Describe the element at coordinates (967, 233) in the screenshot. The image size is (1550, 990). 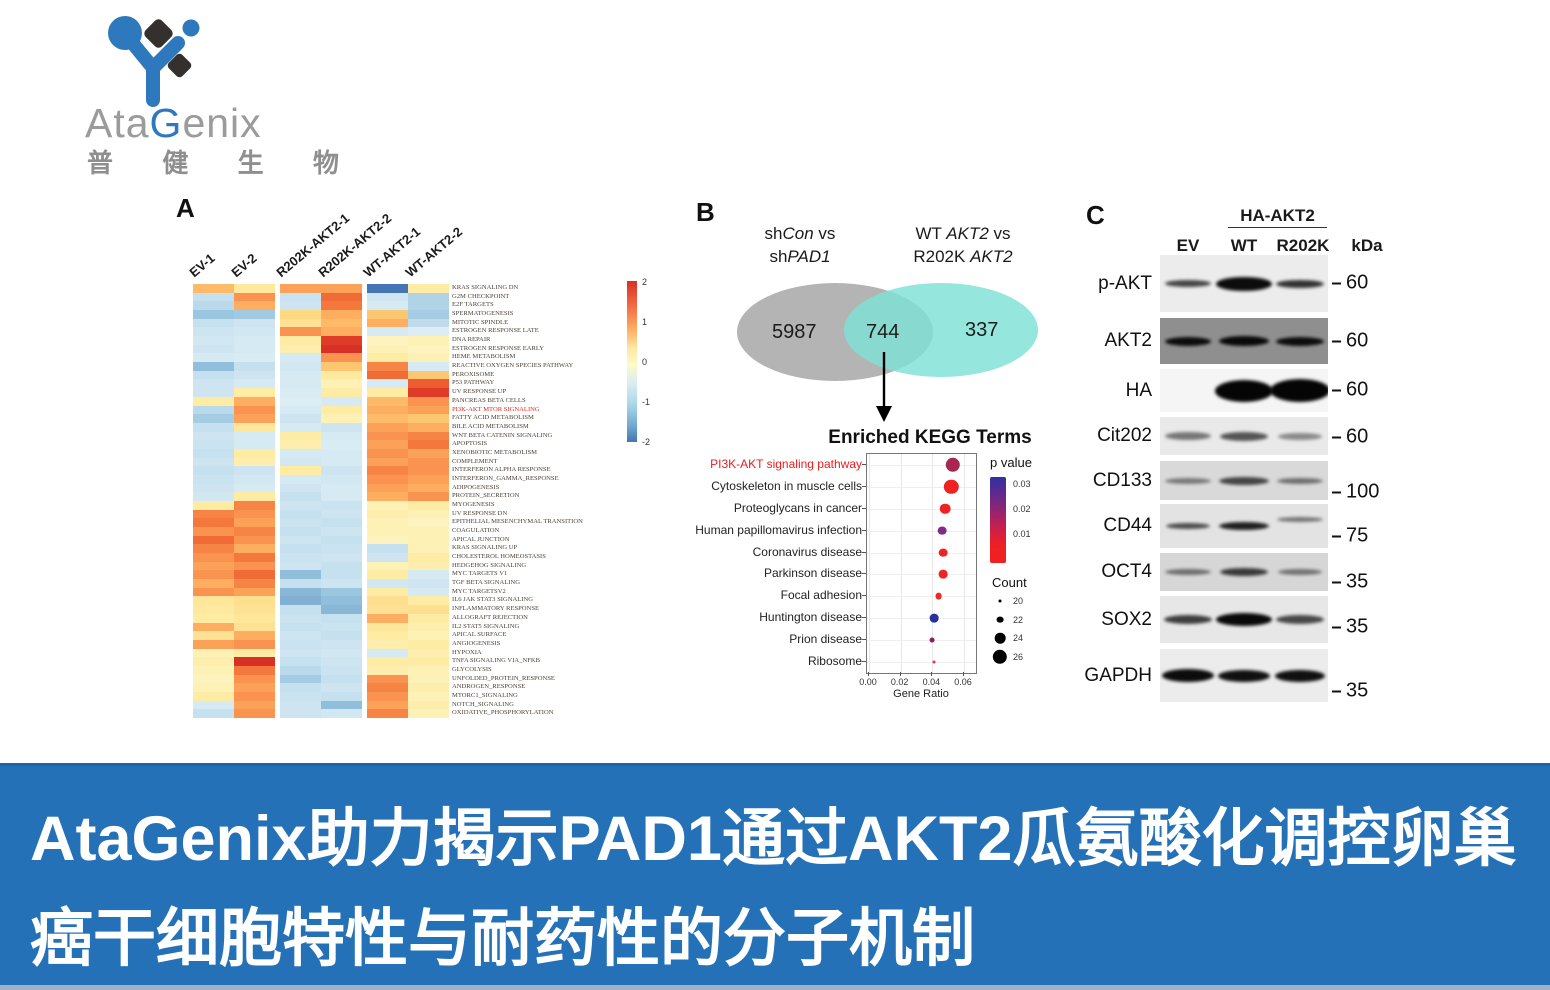
I see `venn-right-line1-italic: AKT2` at that location.